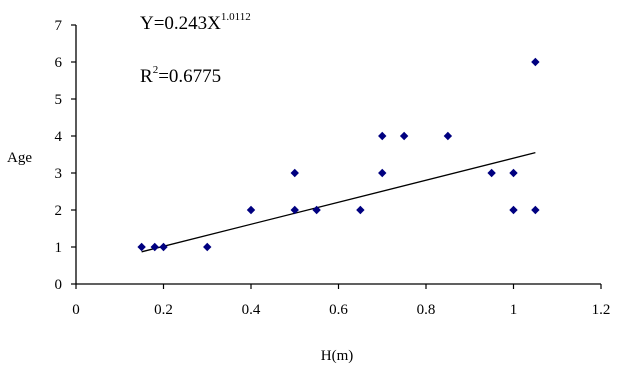 The width and height of the screenshot is (618, 372). I want to click on y-axis-label: Age, so click(19, 158).